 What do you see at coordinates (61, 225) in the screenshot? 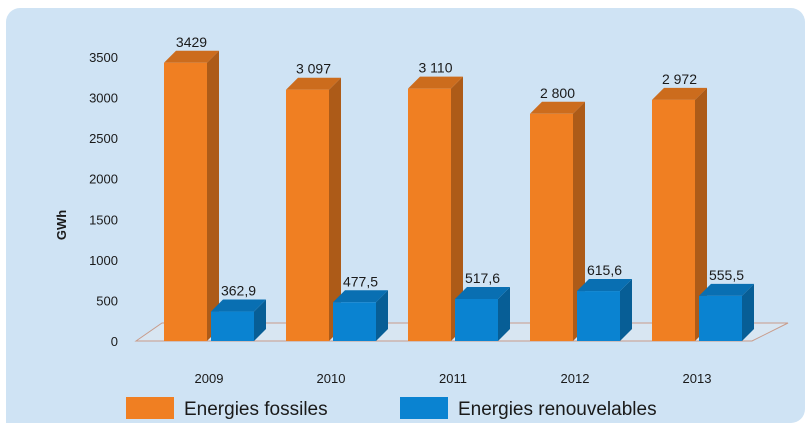
I see `y-axis-title: GWh` at bounding box center [61, 225].